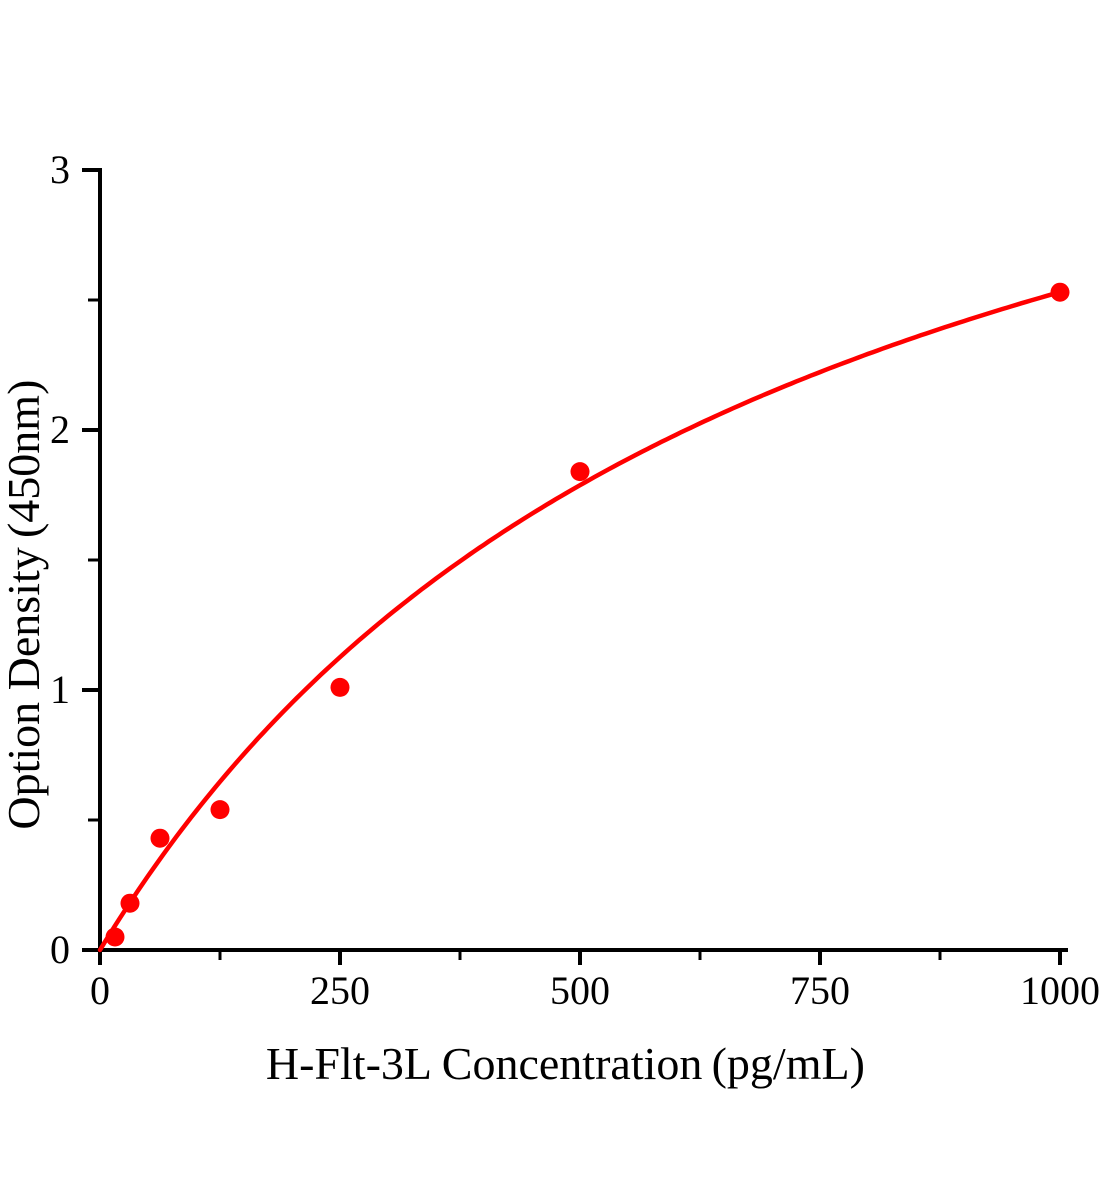 This screenshot has width=1104, height=1200. Describe the element at coordinates (60, 429) in the screenshot. I see `y-tick-label: 2` at that location.